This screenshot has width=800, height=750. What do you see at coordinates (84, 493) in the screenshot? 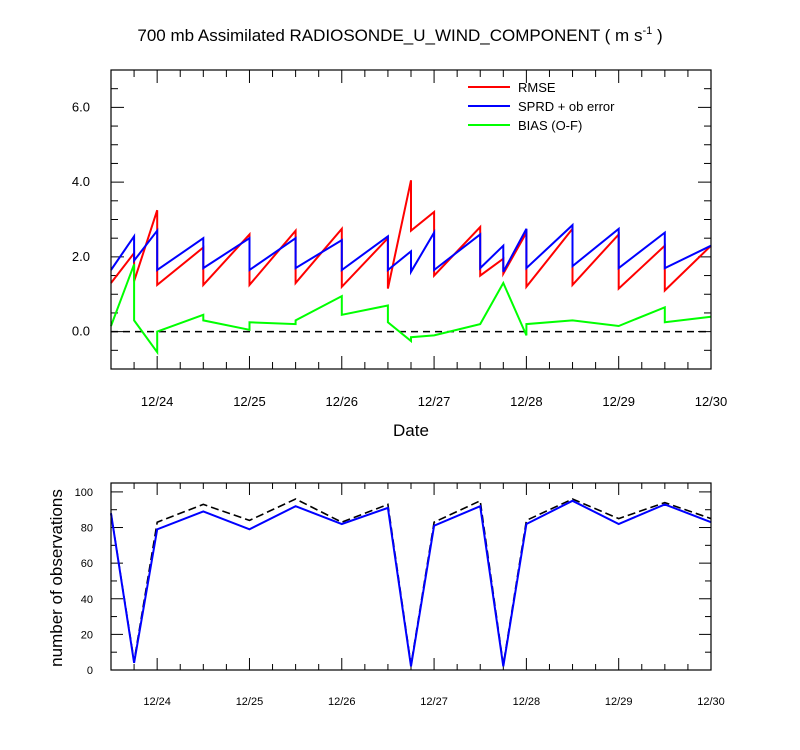
I see `y-tick-label: 100` at bounding box center [84, 493].